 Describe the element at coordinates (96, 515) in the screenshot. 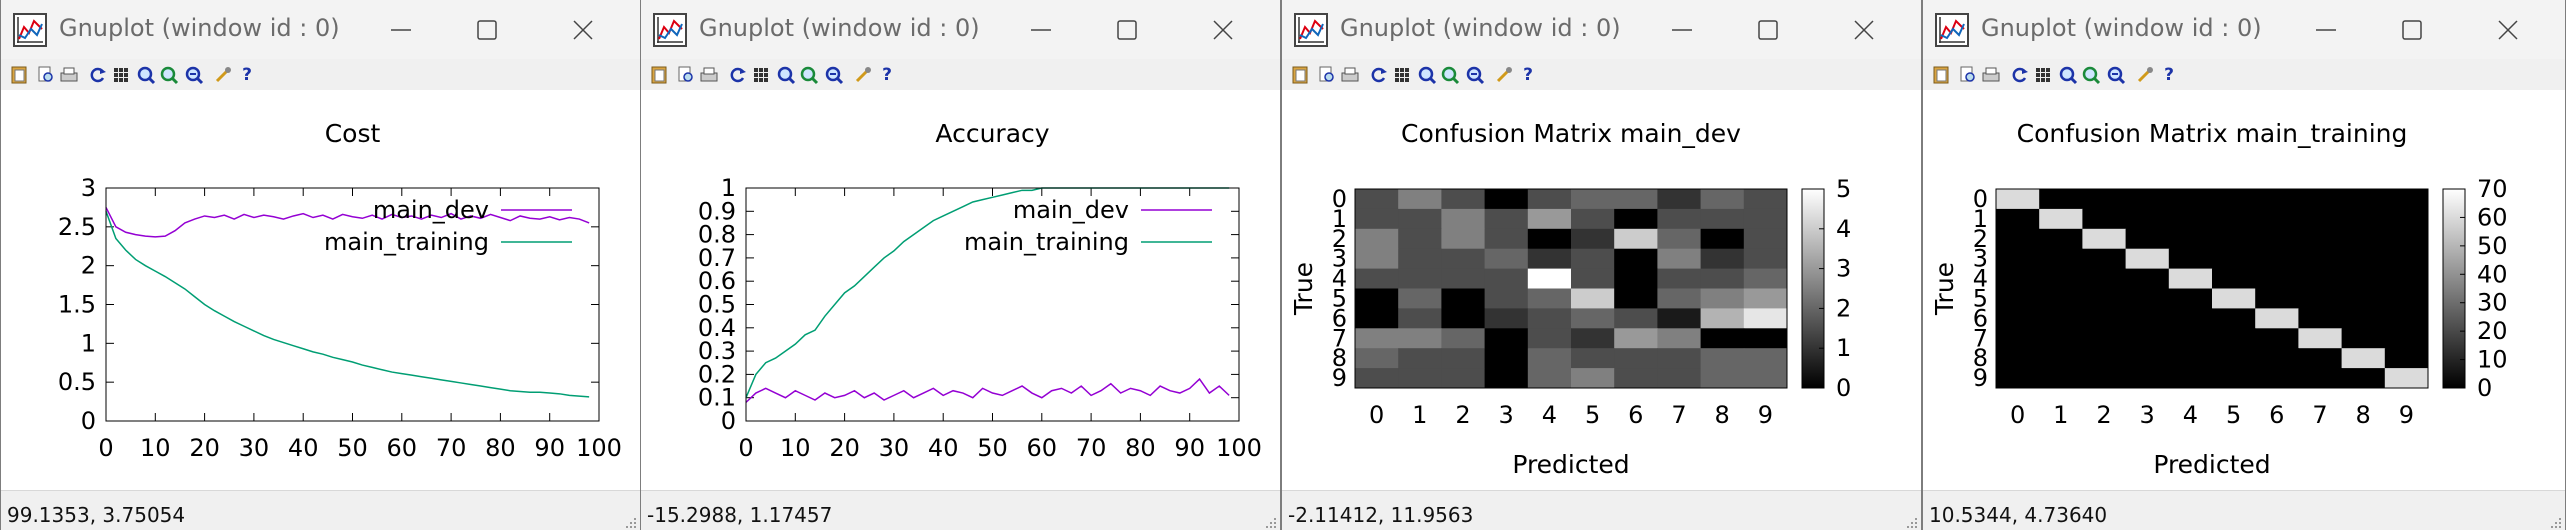

I see `mouse-coordinates: 99.1353, 3.75054` at that location.